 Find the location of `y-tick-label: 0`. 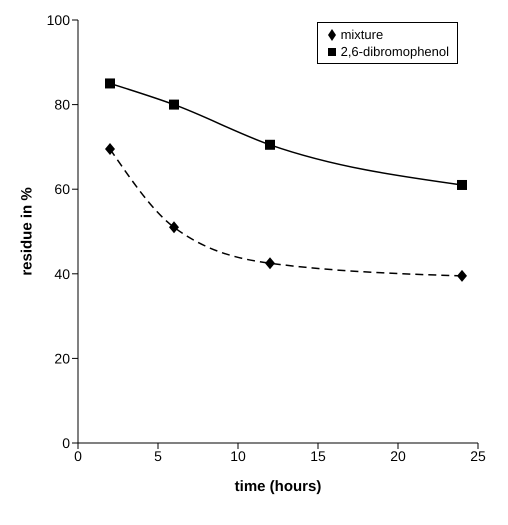

y-tick-label: 0 is located at coordinates (66, 442).